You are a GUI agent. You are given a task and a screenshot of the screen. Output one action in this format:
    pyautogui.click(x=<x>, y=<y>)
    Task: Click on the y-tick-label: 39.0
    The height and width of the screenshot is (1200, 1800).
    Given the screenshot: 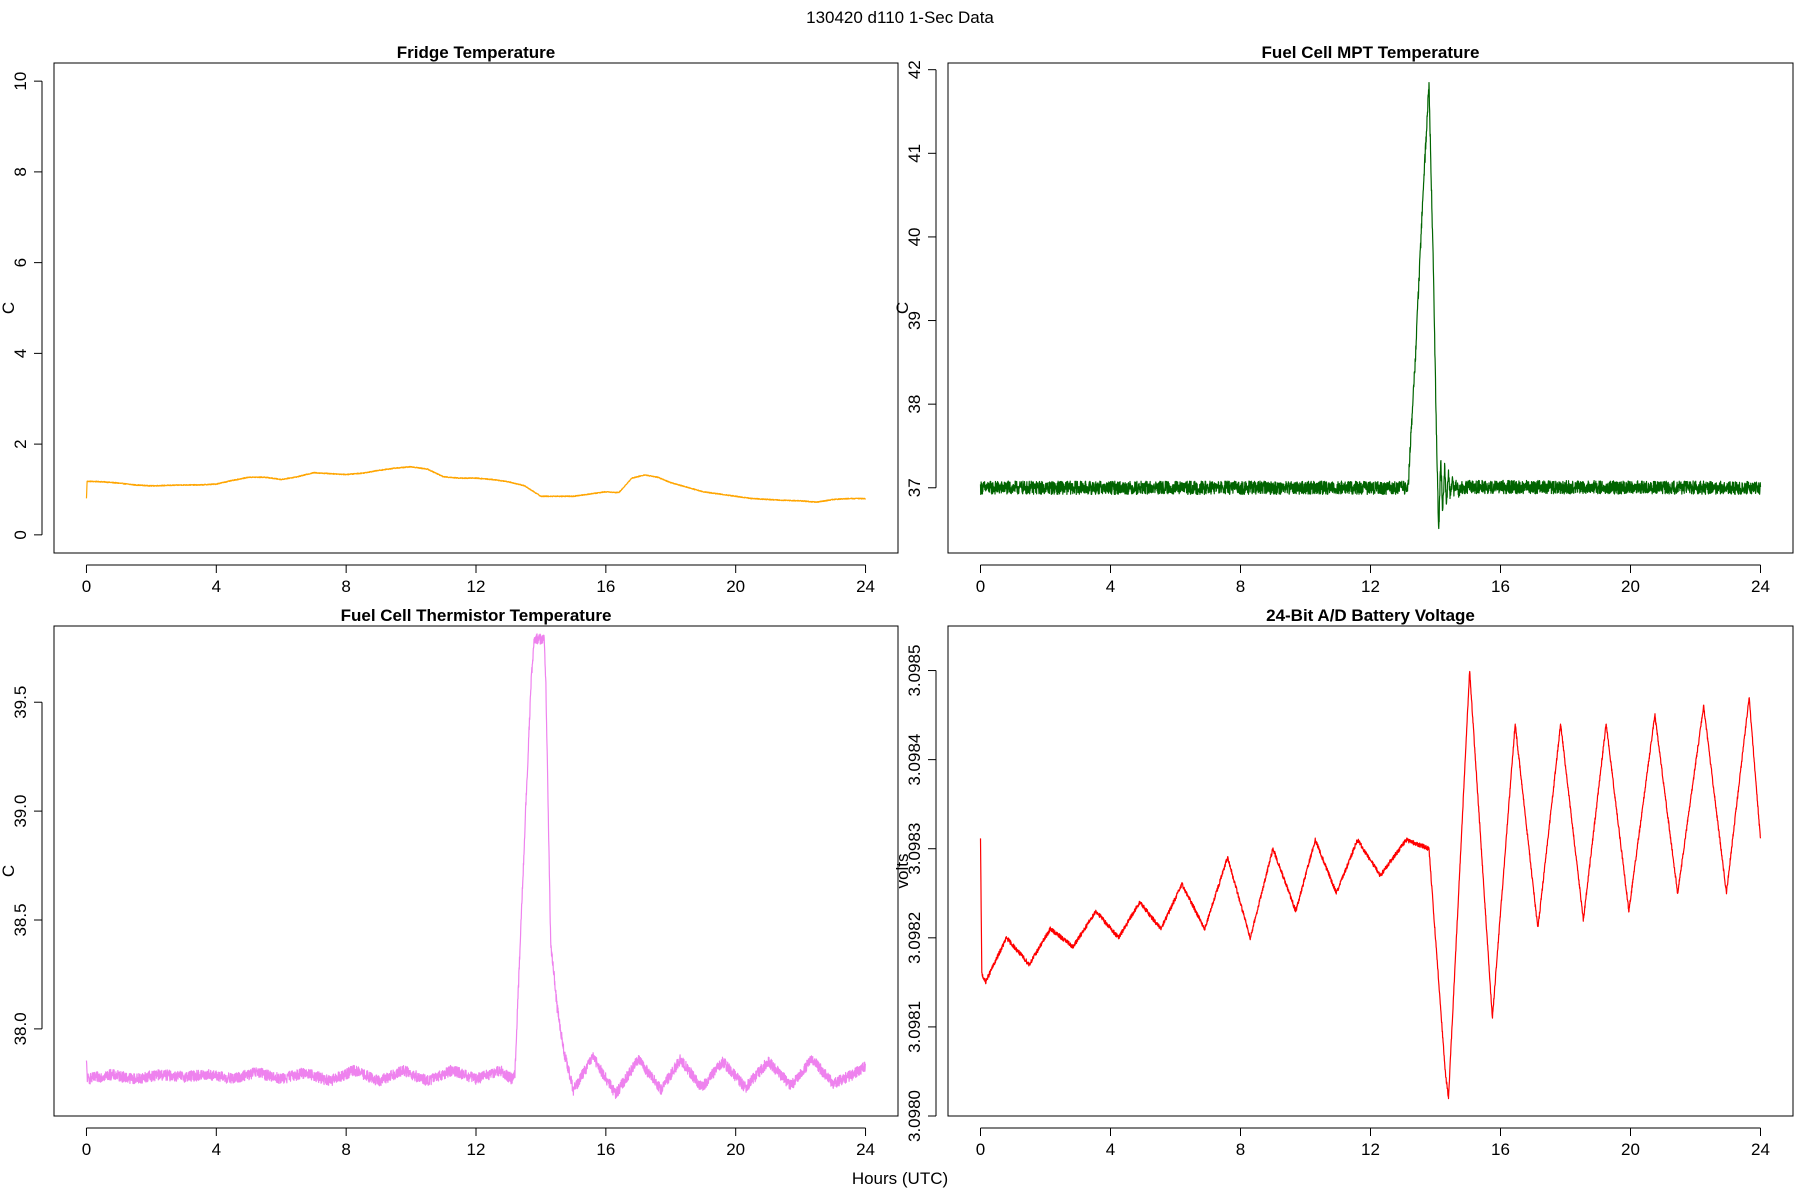 What is the action you would take?
    pyautogui.click(x=20, y=811)
    